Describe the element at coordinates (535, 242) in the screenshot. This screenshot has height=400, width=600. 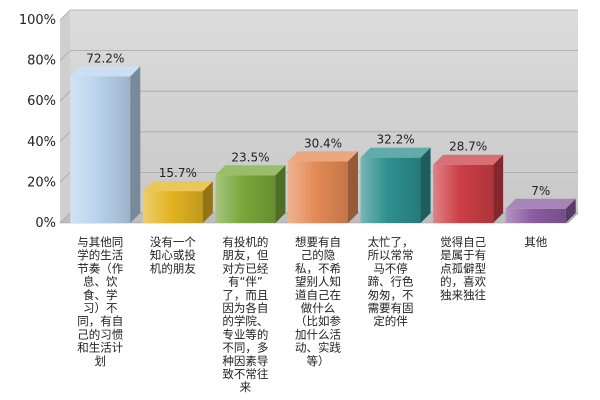
I see `category-label: 其他` at that location.